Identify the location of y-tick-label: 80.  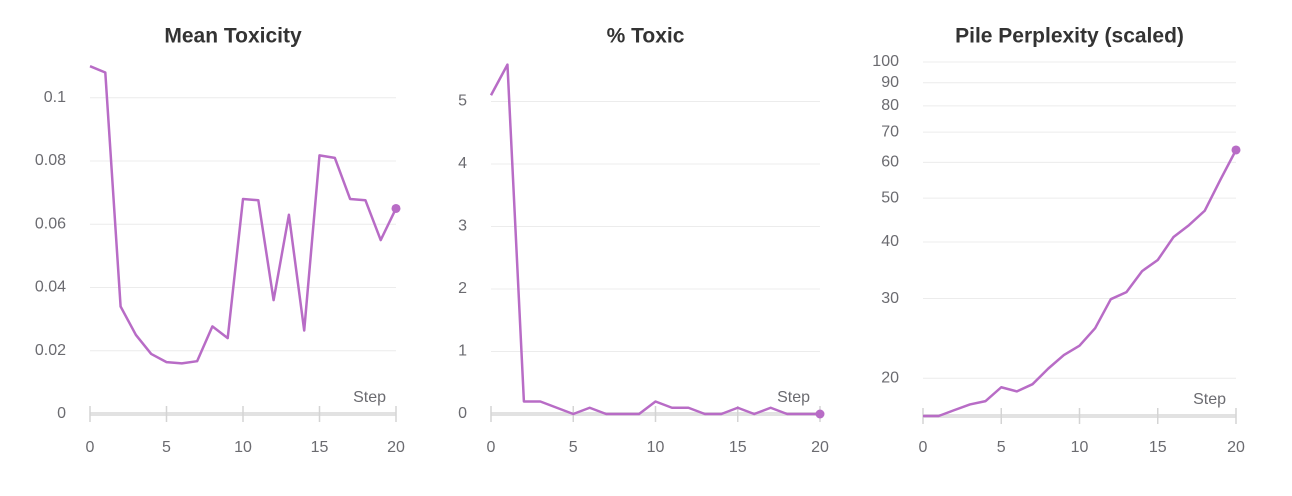
(890, 105).